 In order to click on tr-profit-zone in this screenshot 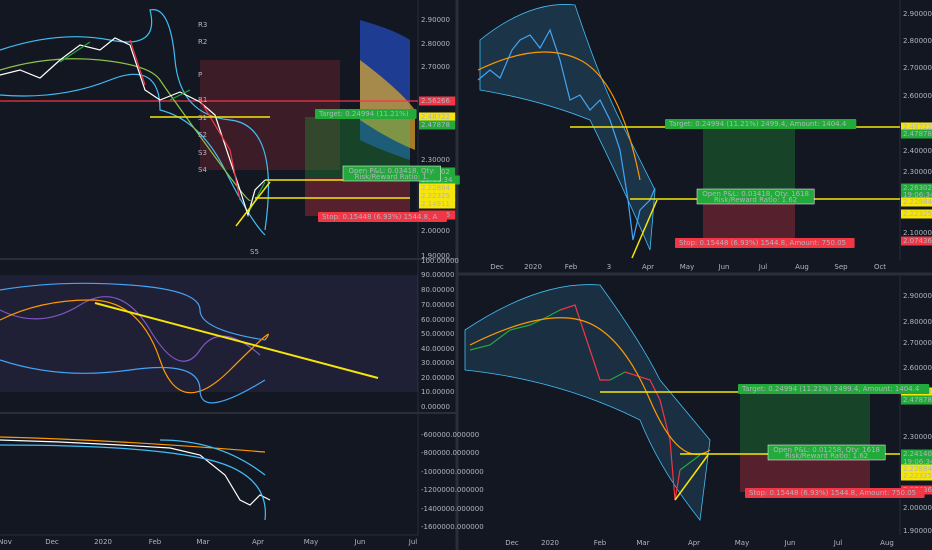, I will do `click(749, 162)`.